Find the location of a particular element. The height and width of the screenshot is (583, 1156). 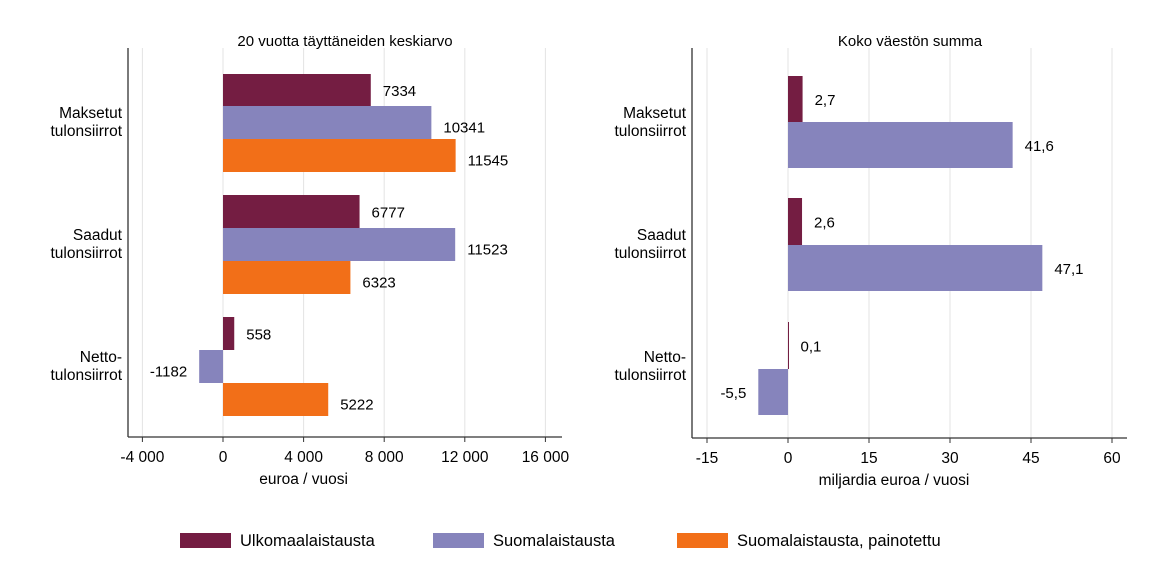

x-tick-label: 30 is located at coordinates (950, 458).